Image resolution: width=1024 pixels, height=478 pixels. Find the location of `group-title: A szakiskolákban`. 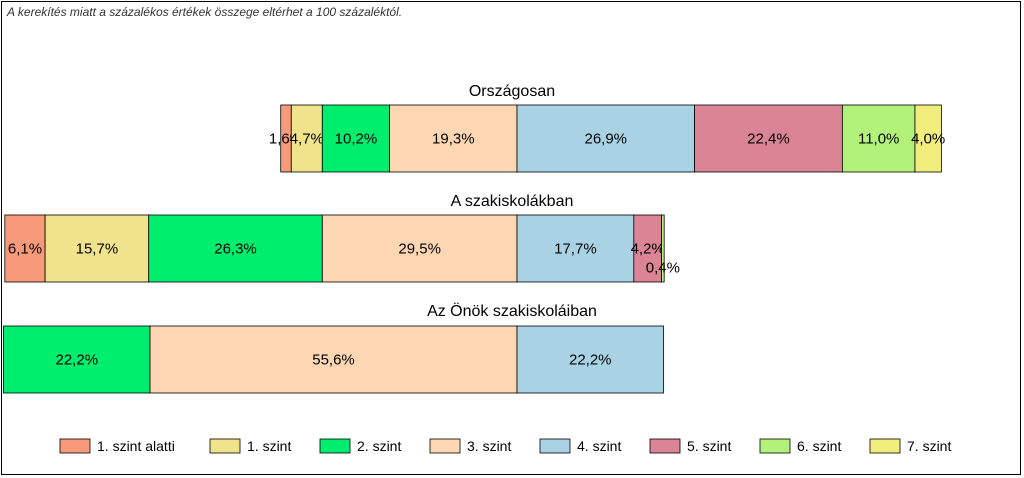

group-title: A szakiskolákban is located at coordinates (512, 201).